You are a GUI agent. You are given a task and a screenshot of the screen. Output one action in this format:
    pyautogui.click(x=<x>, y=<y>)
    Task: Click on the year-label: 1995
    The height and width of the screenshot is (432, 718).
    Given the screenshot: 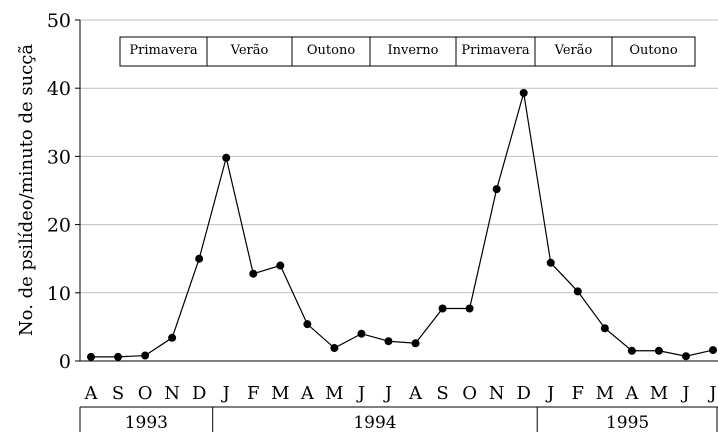 What is the action you would take?
    pyautogui.click(x=627, y=422)
    